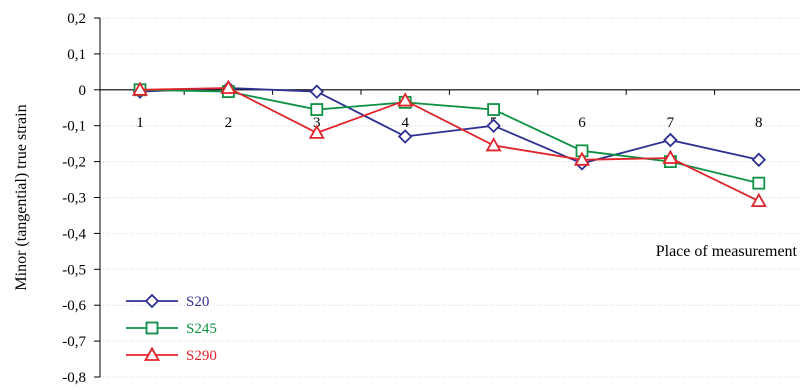  What do you see at coordinates (582, 123) in the screenshot?
I see `x-tick-label: 6` at bounding box center [582, 123].